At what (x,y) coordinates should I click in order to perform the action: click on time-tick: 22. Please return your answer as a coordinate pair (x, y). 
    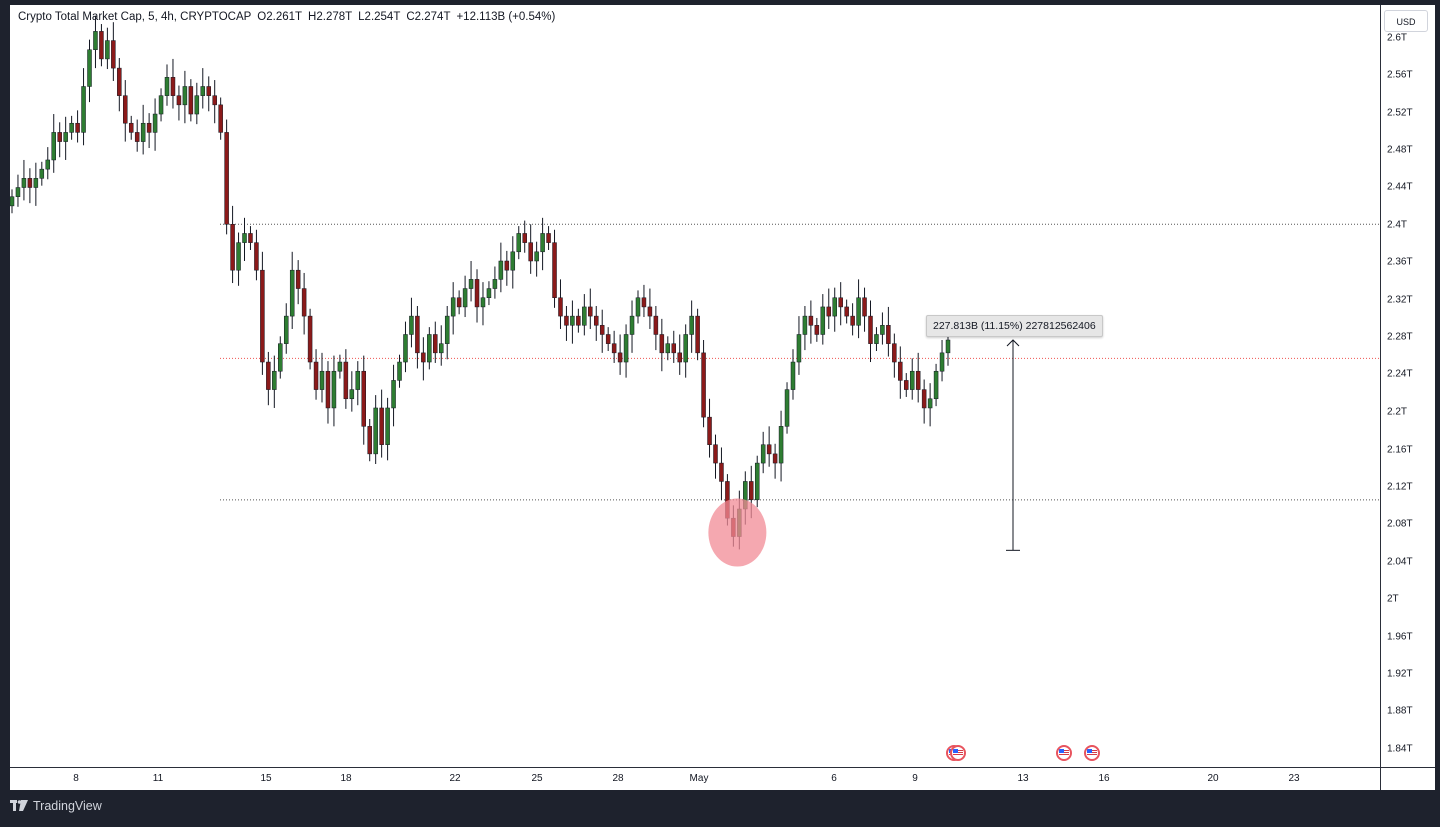
    Looking at the image, I should click on (455, 778).